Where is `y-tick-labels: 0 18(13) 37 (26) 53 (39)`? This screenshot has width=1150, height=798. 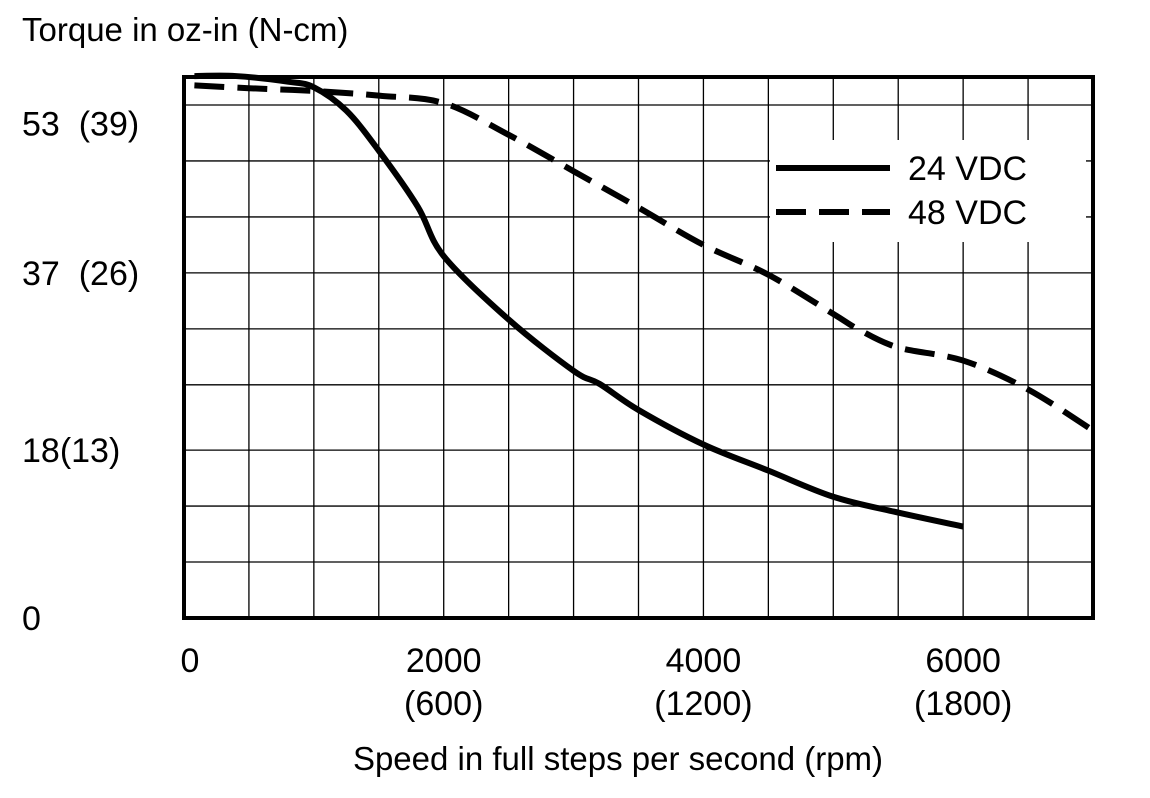 y-tick-labels: 0 18(13) 37 (26) 53 (39) is located at coordinates (80, 372).